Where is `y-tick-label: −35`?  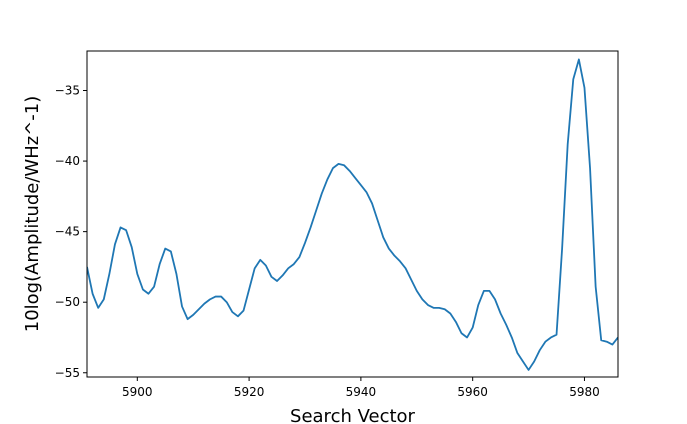 y-tick-label: −35 is located at coordinates (67, 91).